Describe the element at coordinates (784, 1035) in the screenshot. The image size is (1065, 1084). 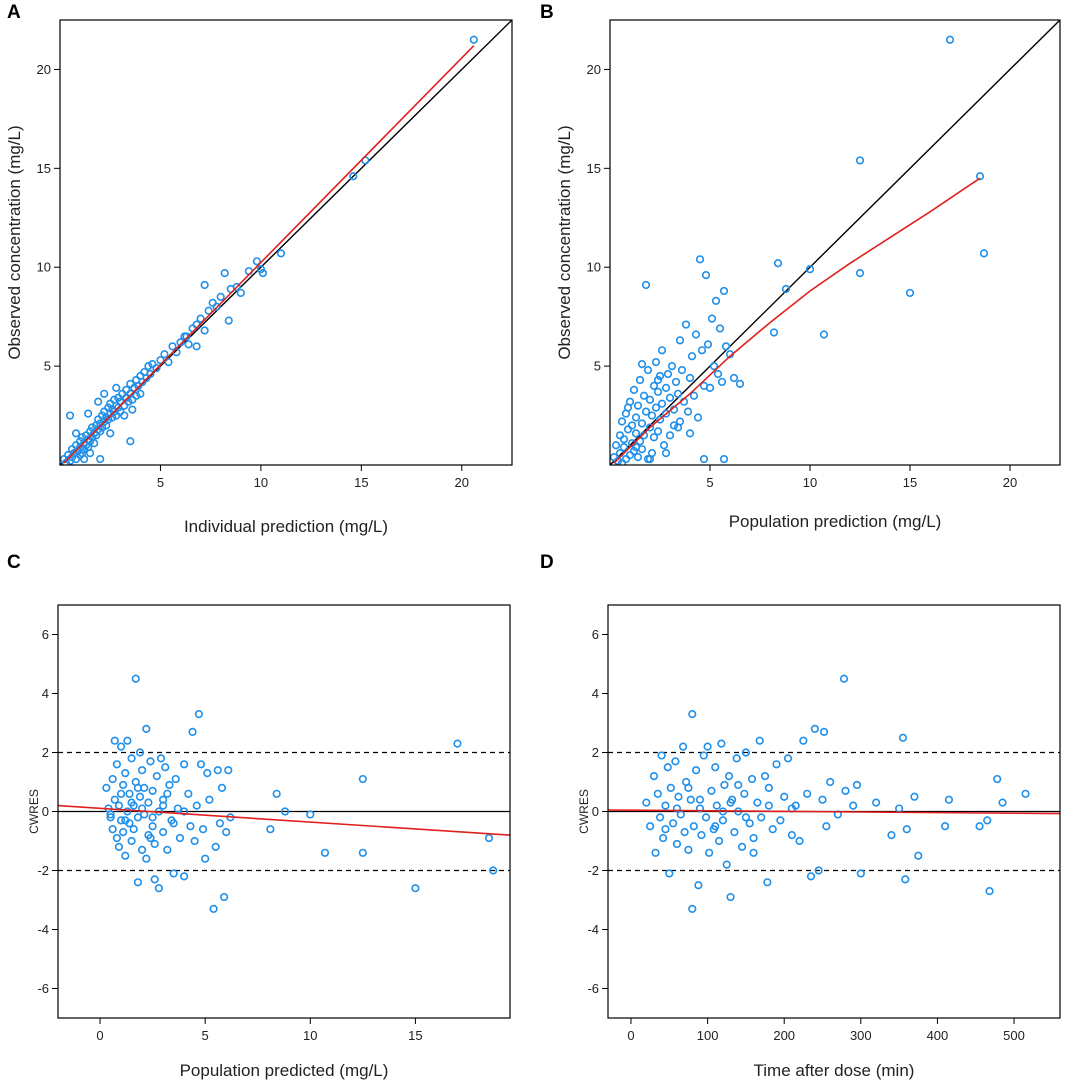
I see `x-tick-label: 200` at that location.